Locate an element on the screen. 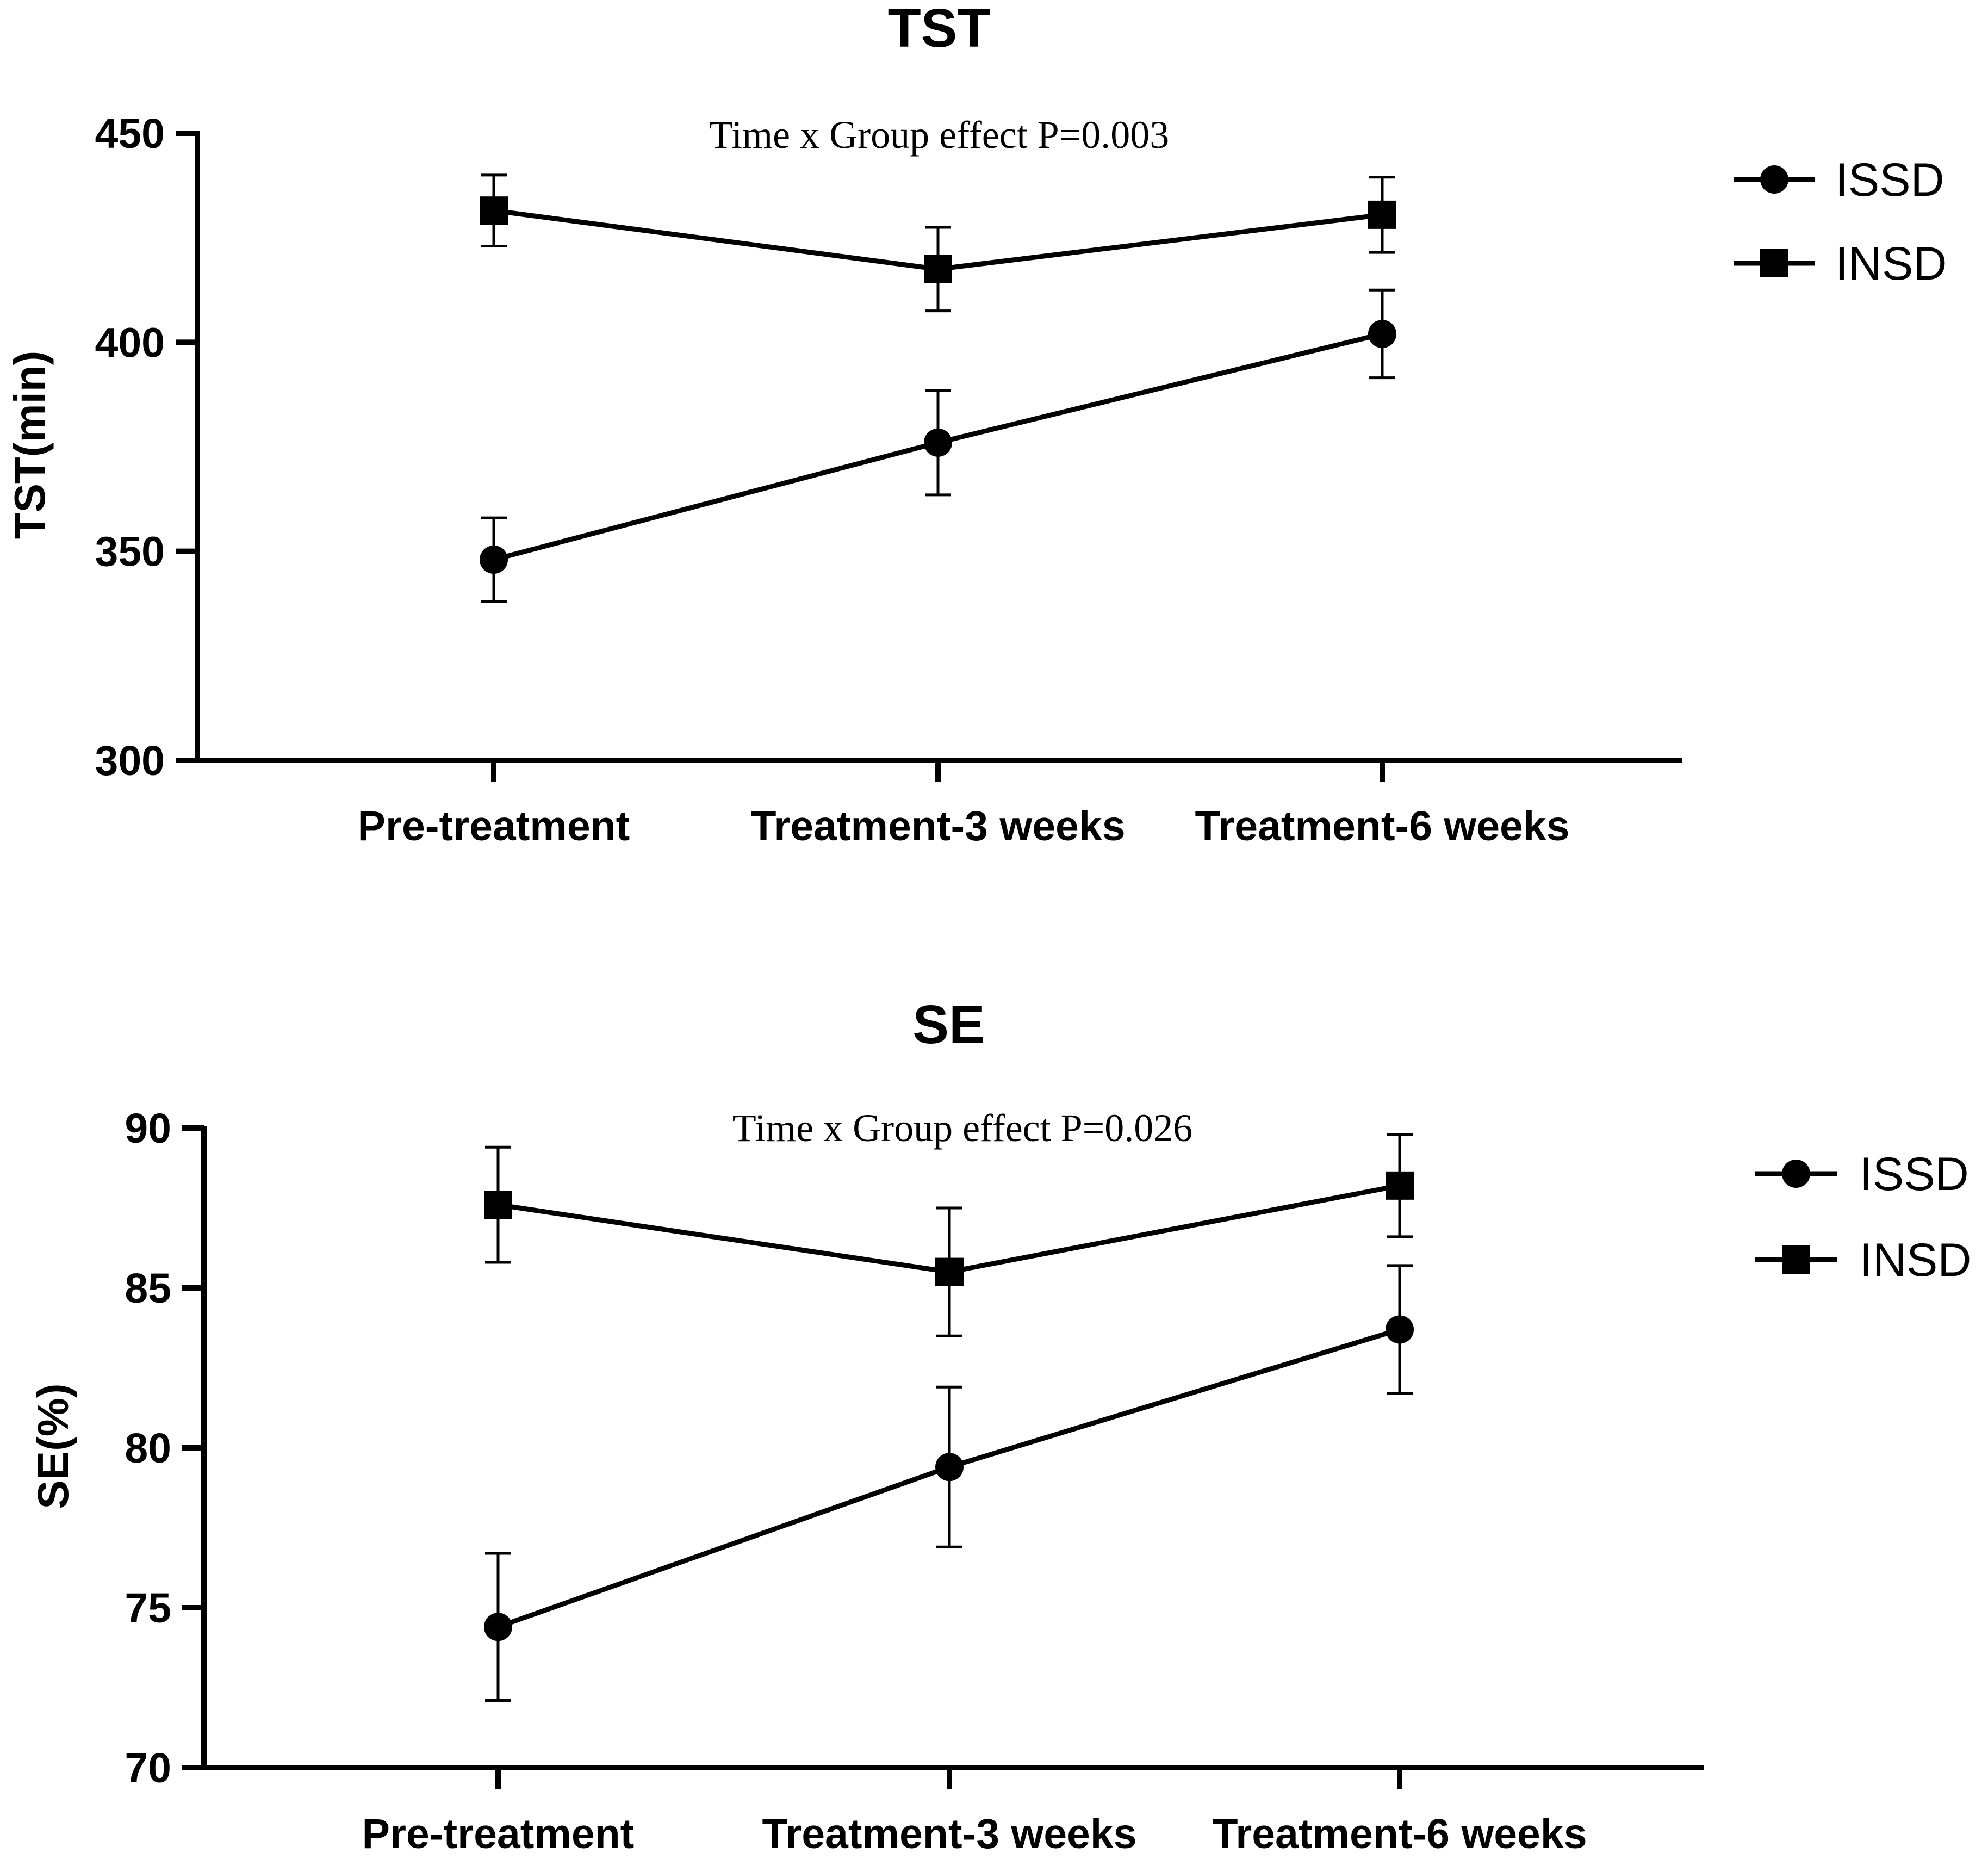 The width and height of the screenshot is (1988, 1859). y-tick-label: 90 is located at coordinates (148, 1128).